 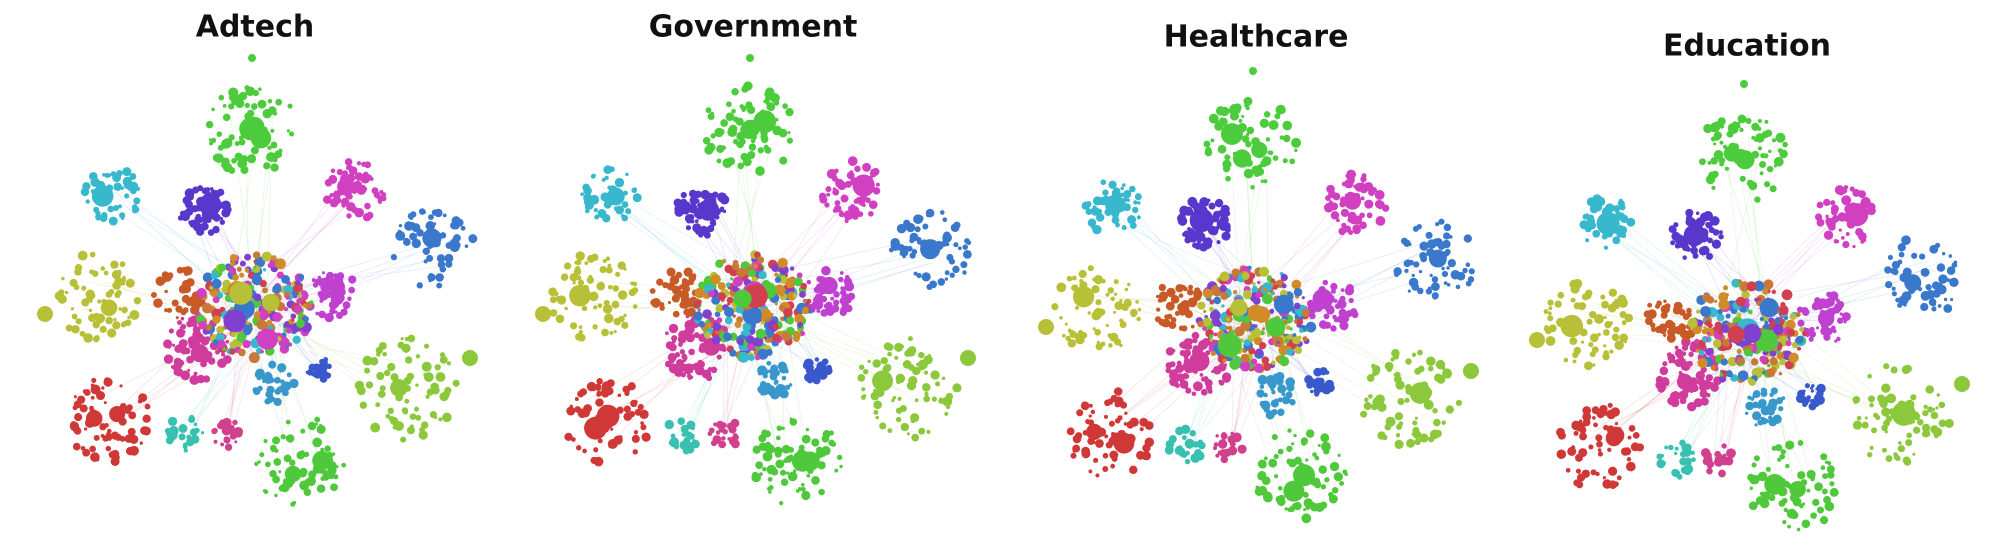 What do you see at coordinates (1046, 327) in the screenshot?
I see `outlier-node` at bounding box center [1046, 327].